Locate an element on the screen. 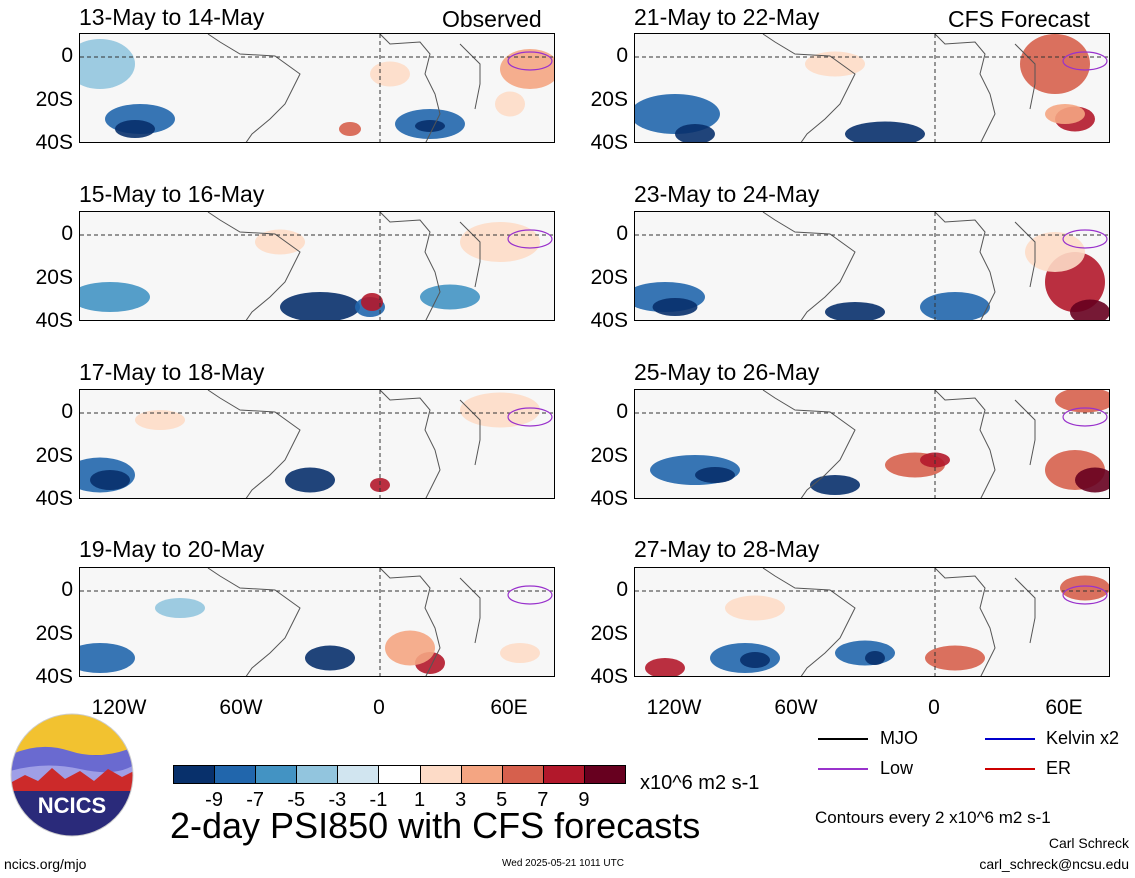 The height and width of the screenshot is (878, 1135). panel-title: 25-May to 26-May is located at coordinates (727, 372).